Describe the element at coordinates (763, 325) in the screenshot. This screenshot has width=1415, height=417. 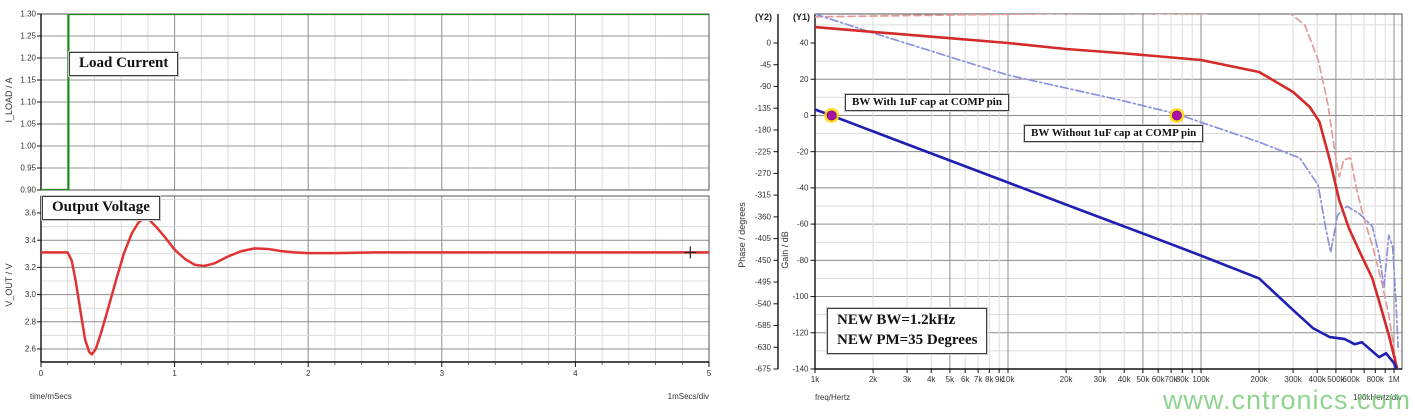
I see `phase-tick-label: -585` at that location.